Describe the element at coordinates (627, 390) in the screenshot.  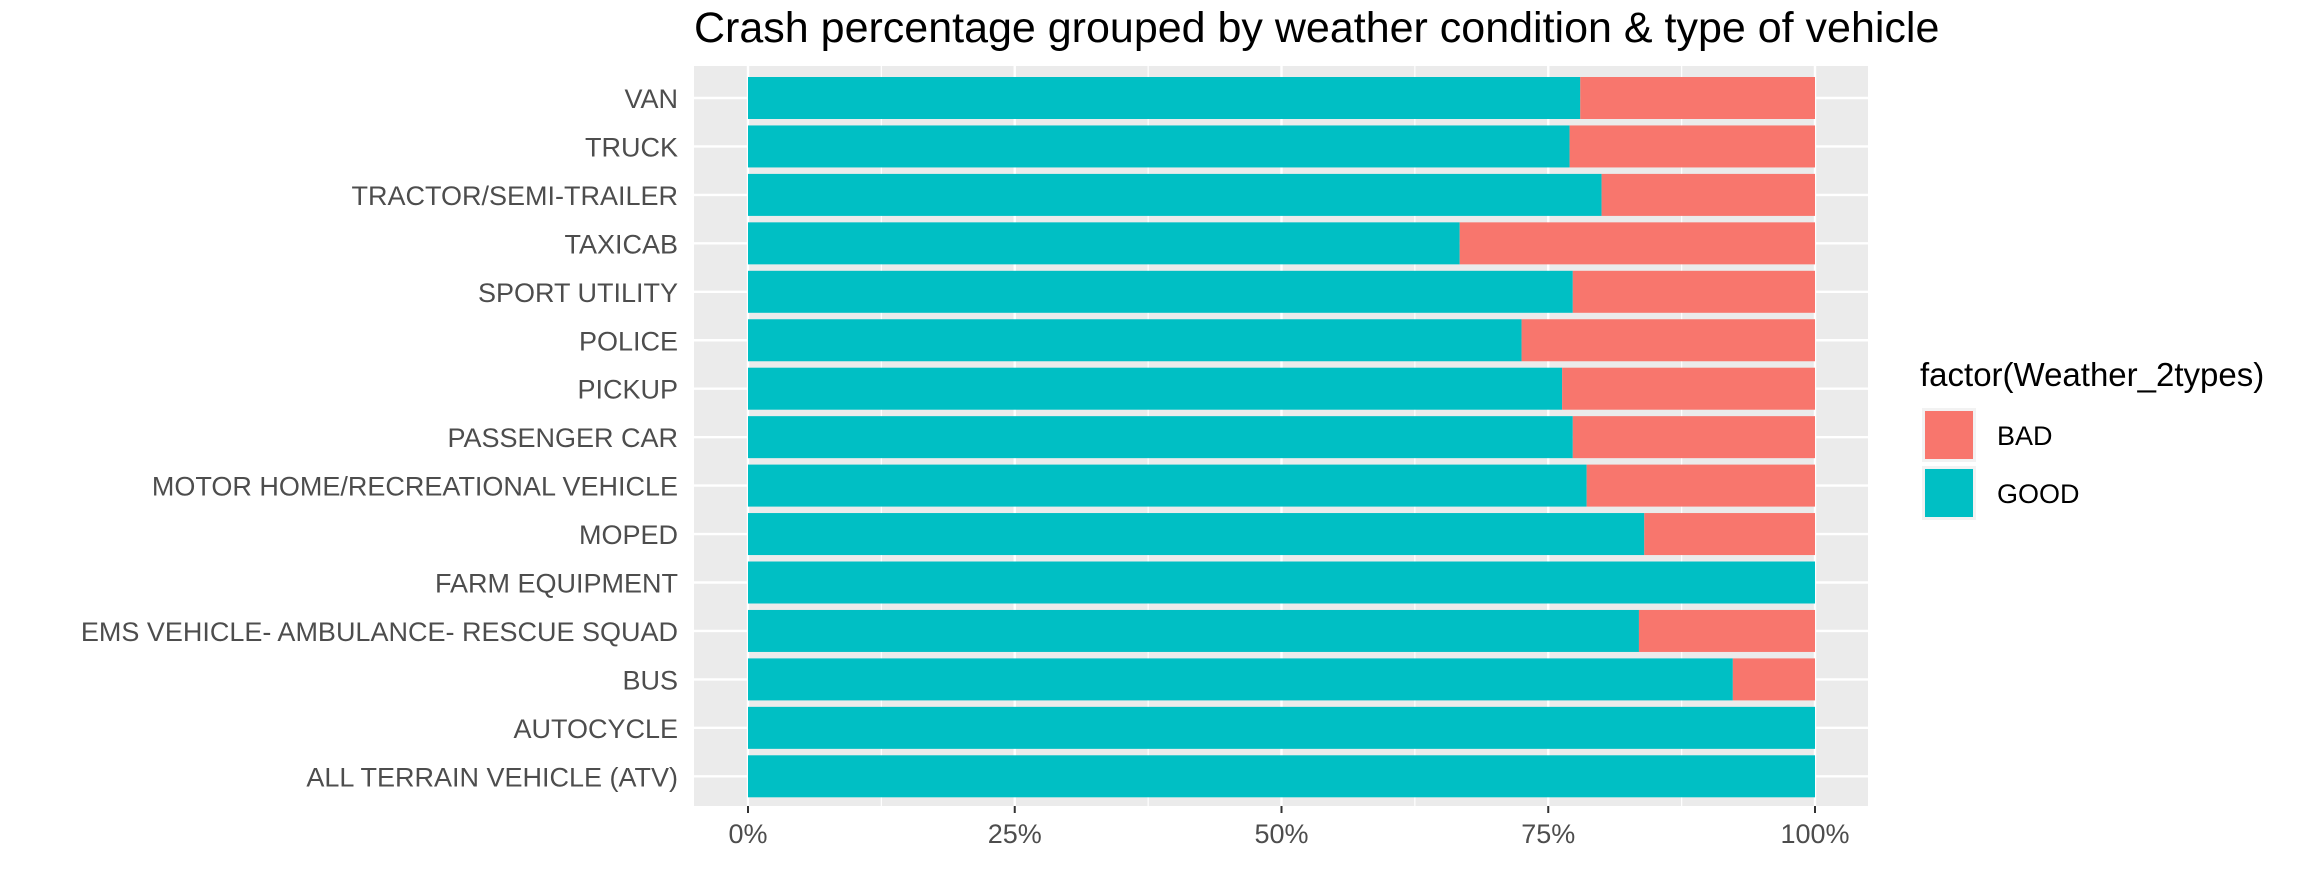
I see `category-label: PICKUP` at that location.